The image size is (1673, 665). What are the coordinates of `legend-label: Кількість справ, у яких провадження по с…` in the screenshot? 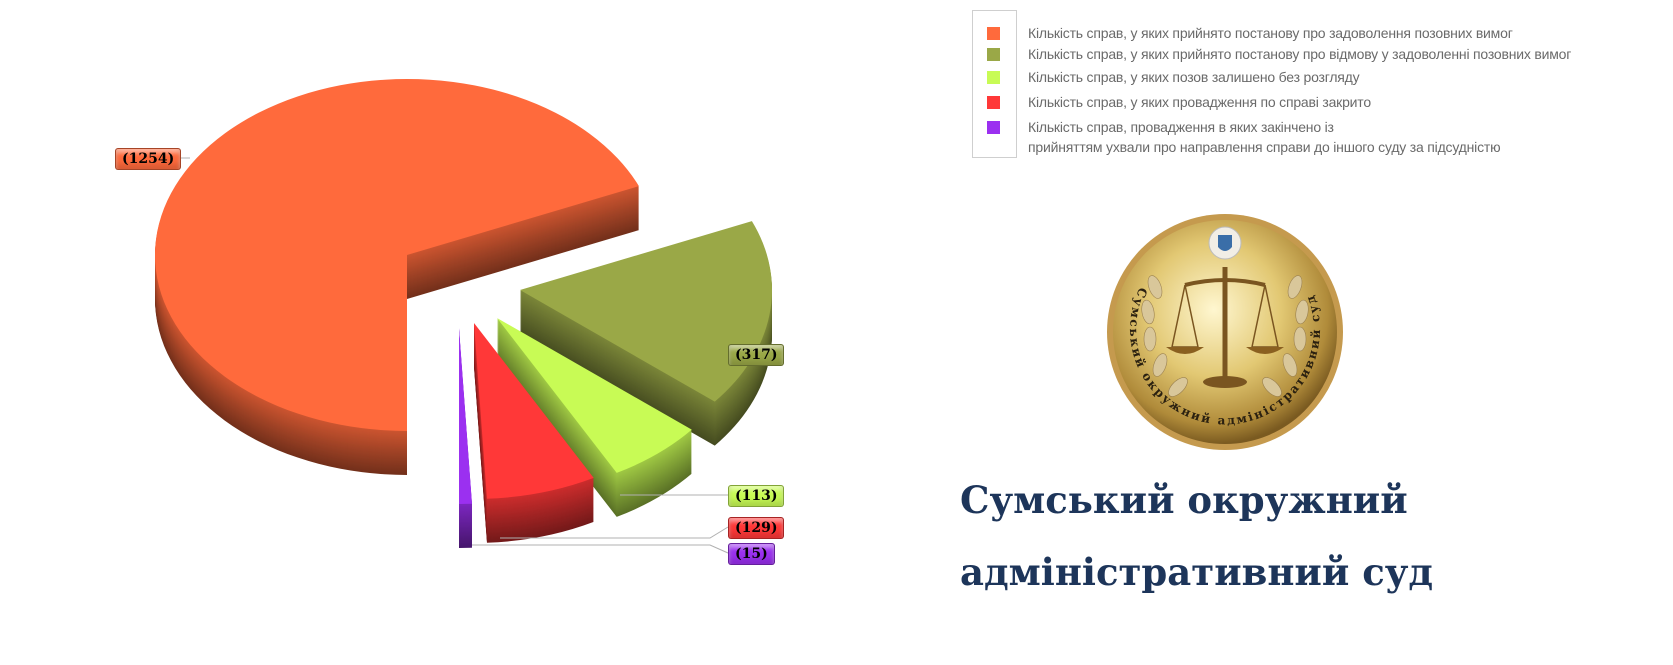 It's located at (1199, 102).